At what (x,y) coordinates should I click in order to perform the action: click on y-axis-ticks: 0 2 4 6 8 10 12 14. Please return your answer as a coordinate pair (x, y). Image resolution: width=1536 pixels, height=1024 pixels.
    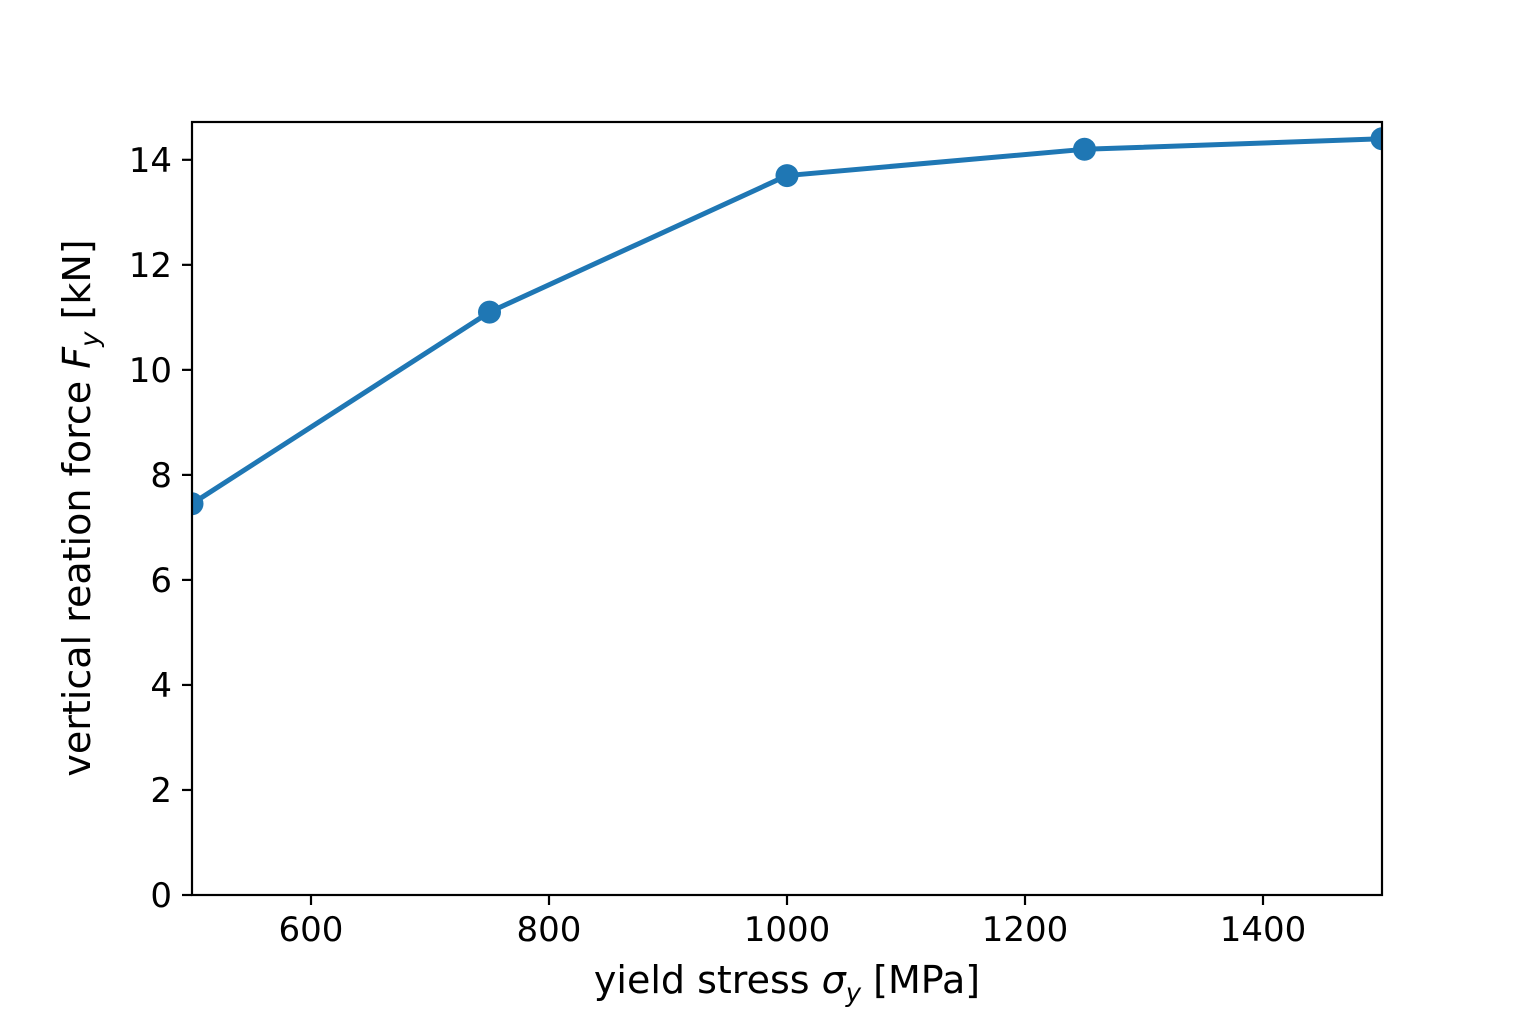
    Looking at the image, I should click on (160, 528).